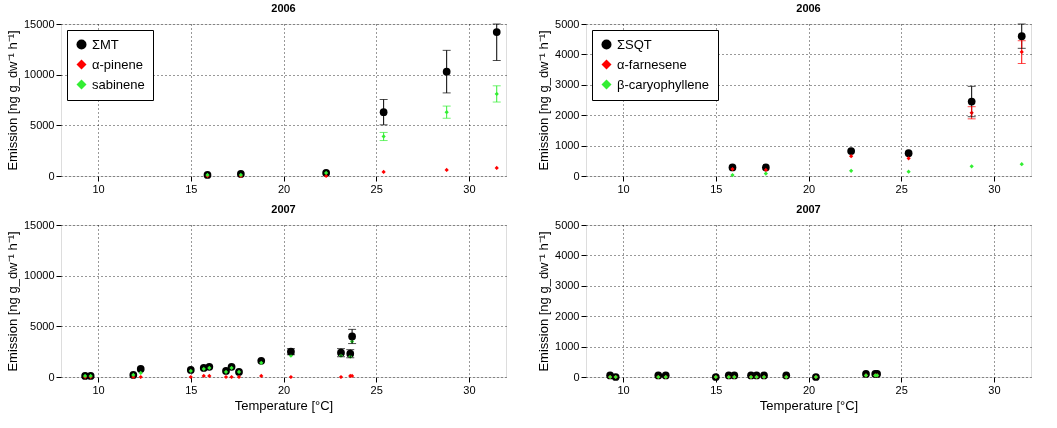  Describe the element at coordinates (663, 84) in the screenshot. I see `legend-label: β-caryophyllene` at that location.